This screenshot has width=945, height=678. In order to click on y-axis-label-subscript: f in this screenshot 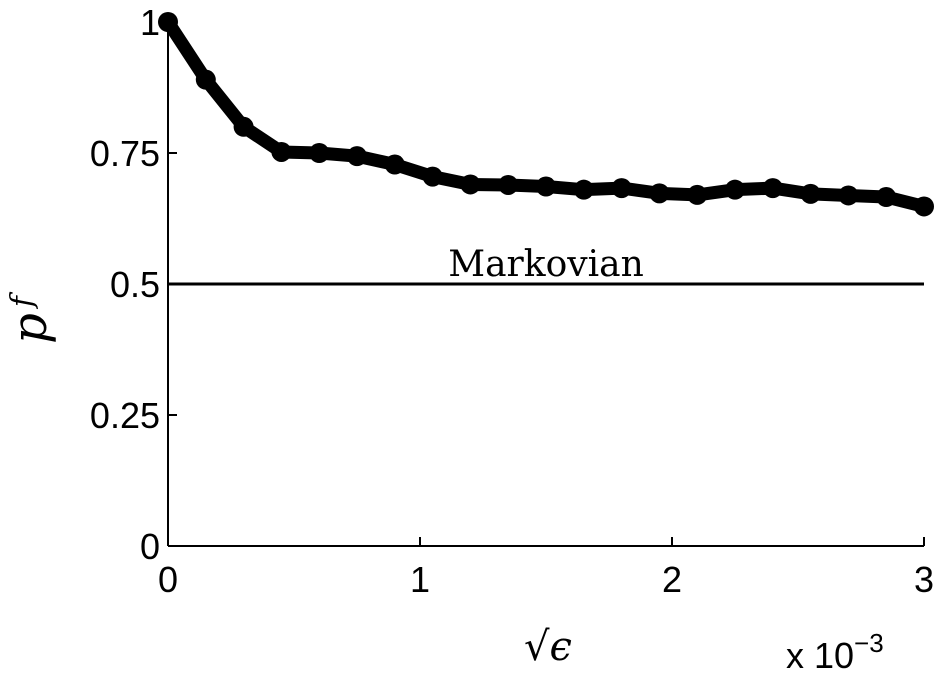, I will do `click(22, 300)`.